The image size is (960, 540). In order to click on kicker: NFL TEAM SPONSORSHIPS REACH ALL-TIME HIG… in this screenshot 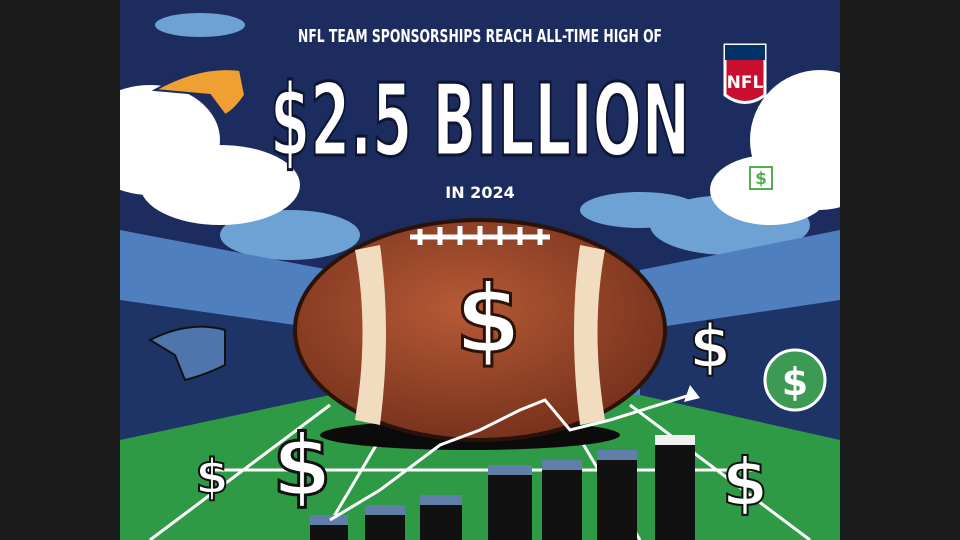, I will do `click(480, 36)`.